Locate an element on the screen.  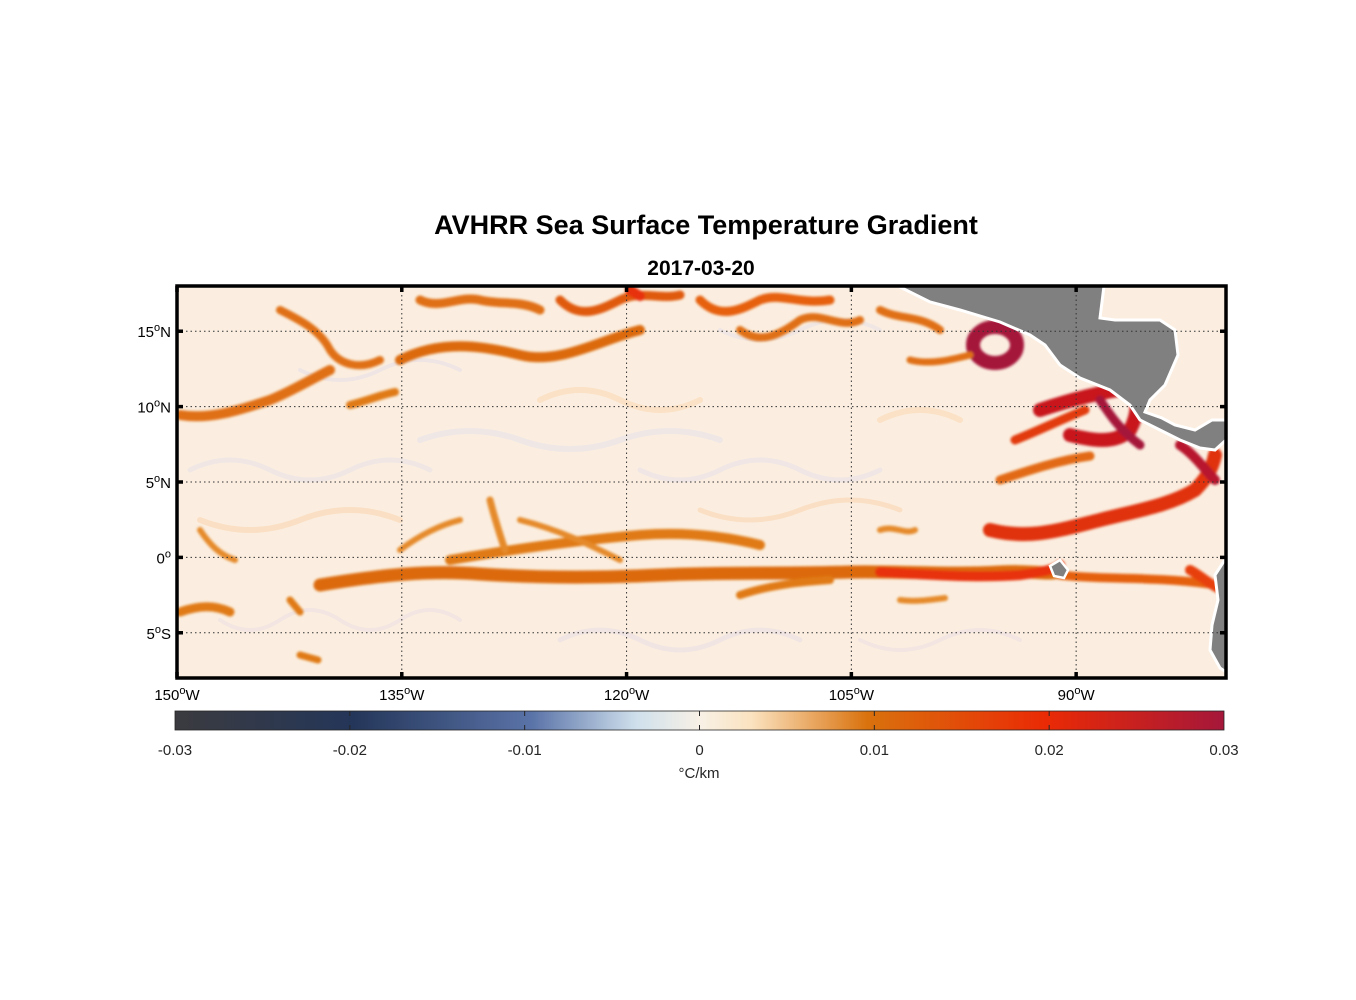
galapagos-land is located at coordinates (1059, 569).